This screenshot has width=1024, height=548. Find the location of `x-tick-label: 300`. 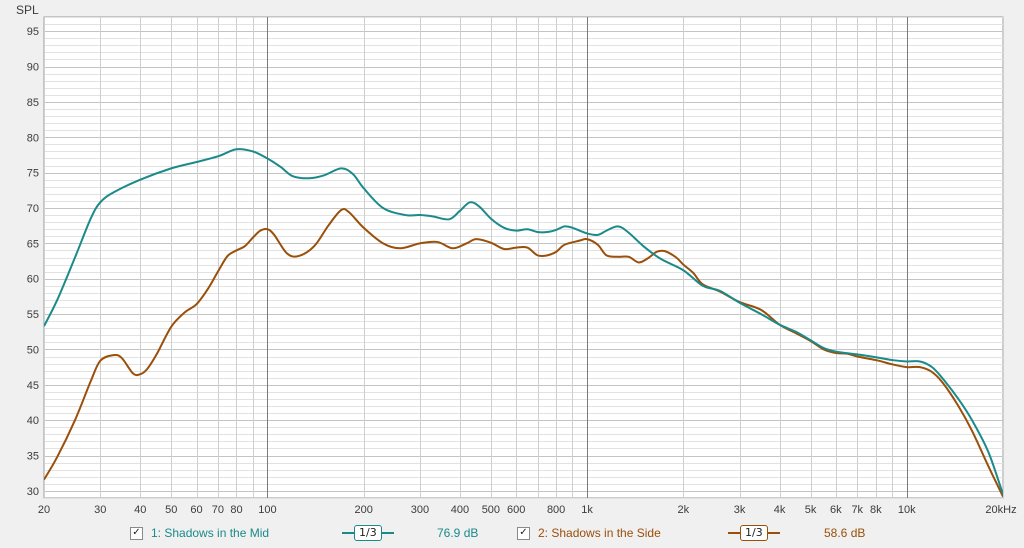

x-tick-label: 300 is located at coordinates (420, 510).